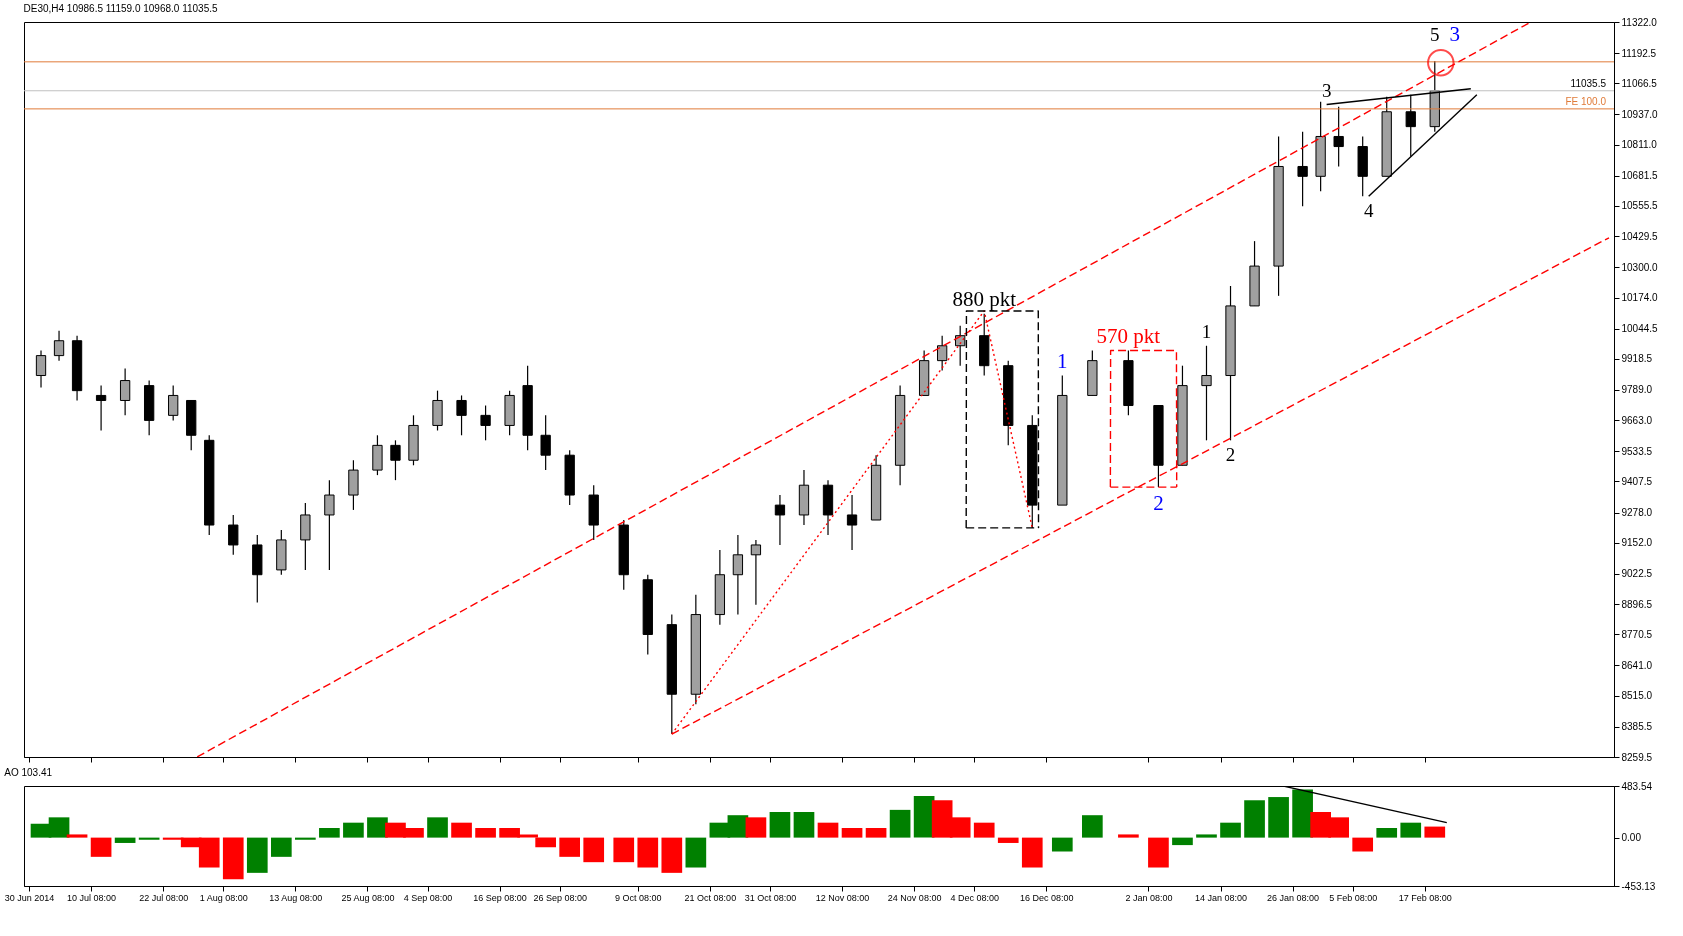 Image resolution: width=1683 pixels, height=936 pixels. I want to click on y-tick-label: 10429.5, so click(1640, 236).